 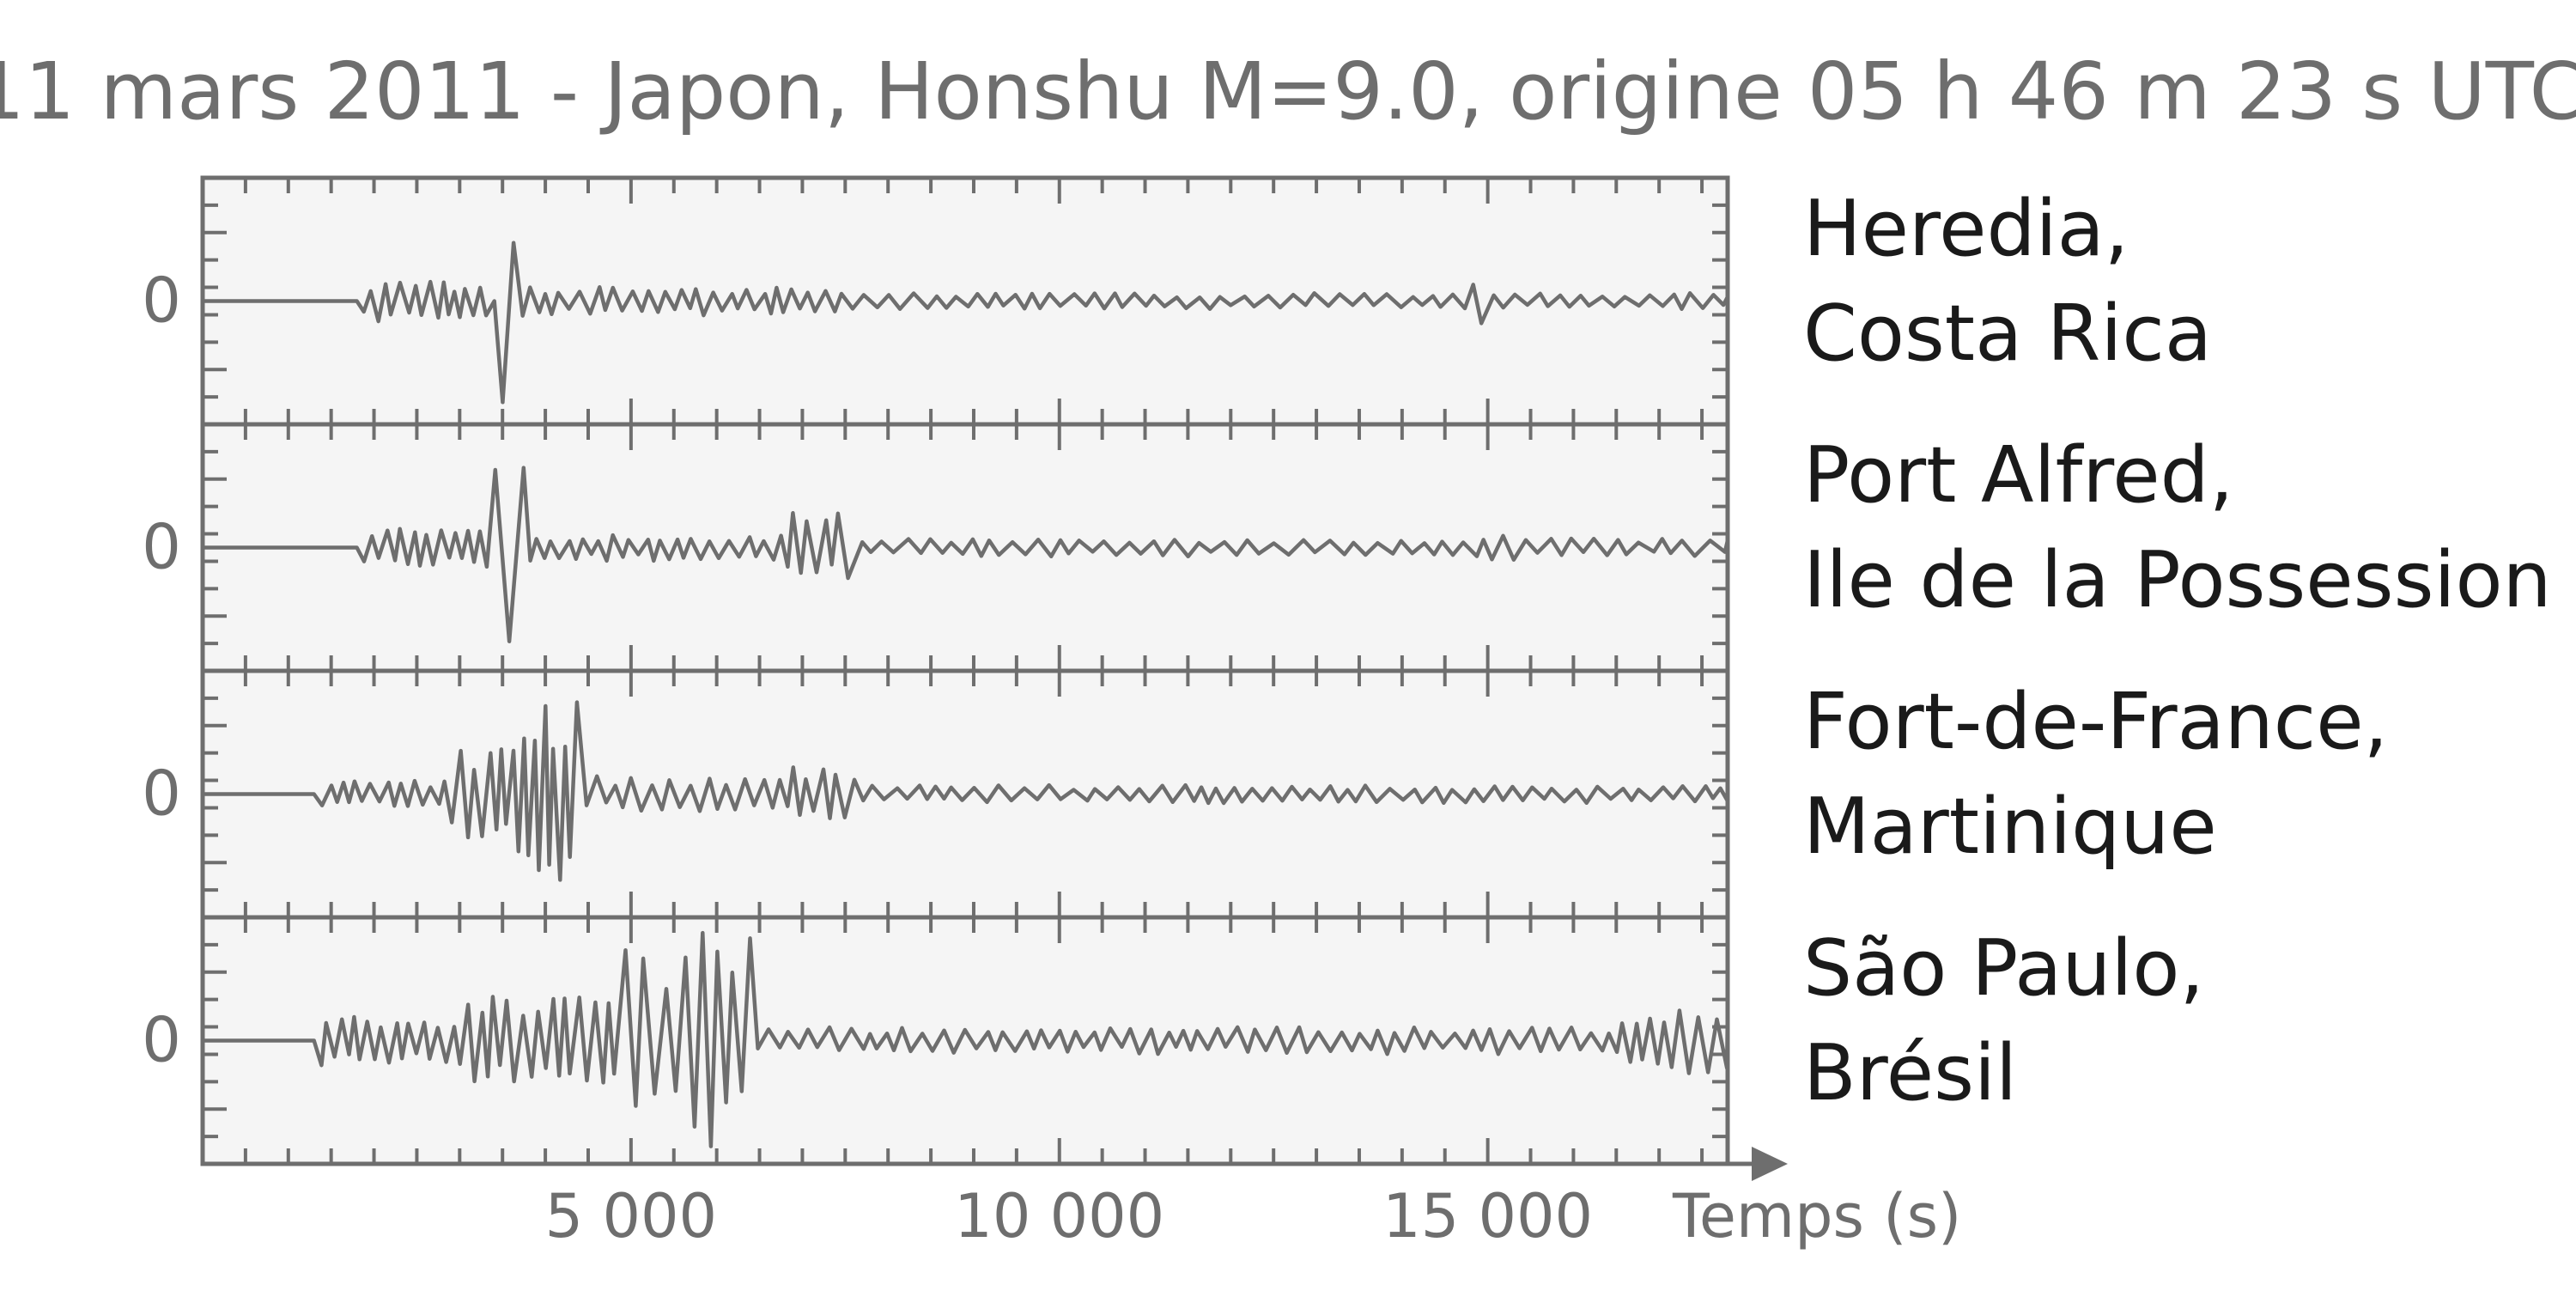 I want to click on panel-frame, so click(x=965, y=1040).